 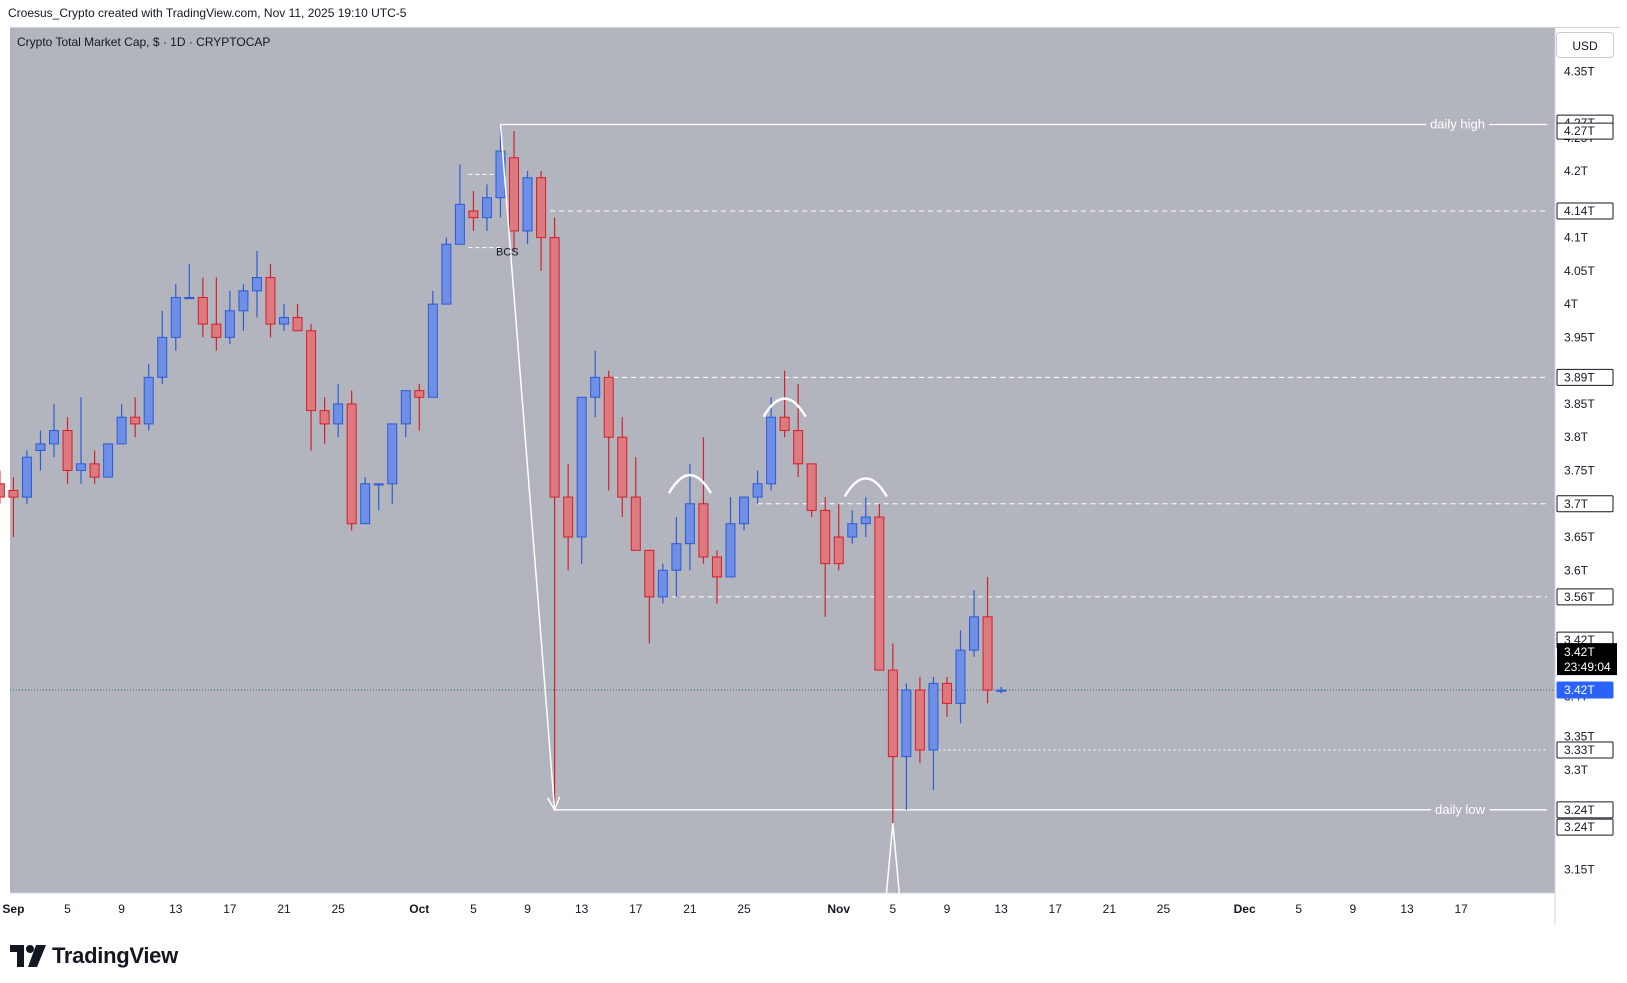 I want to click on tradingview-brand: TradingView, so click(x=94, y=956).